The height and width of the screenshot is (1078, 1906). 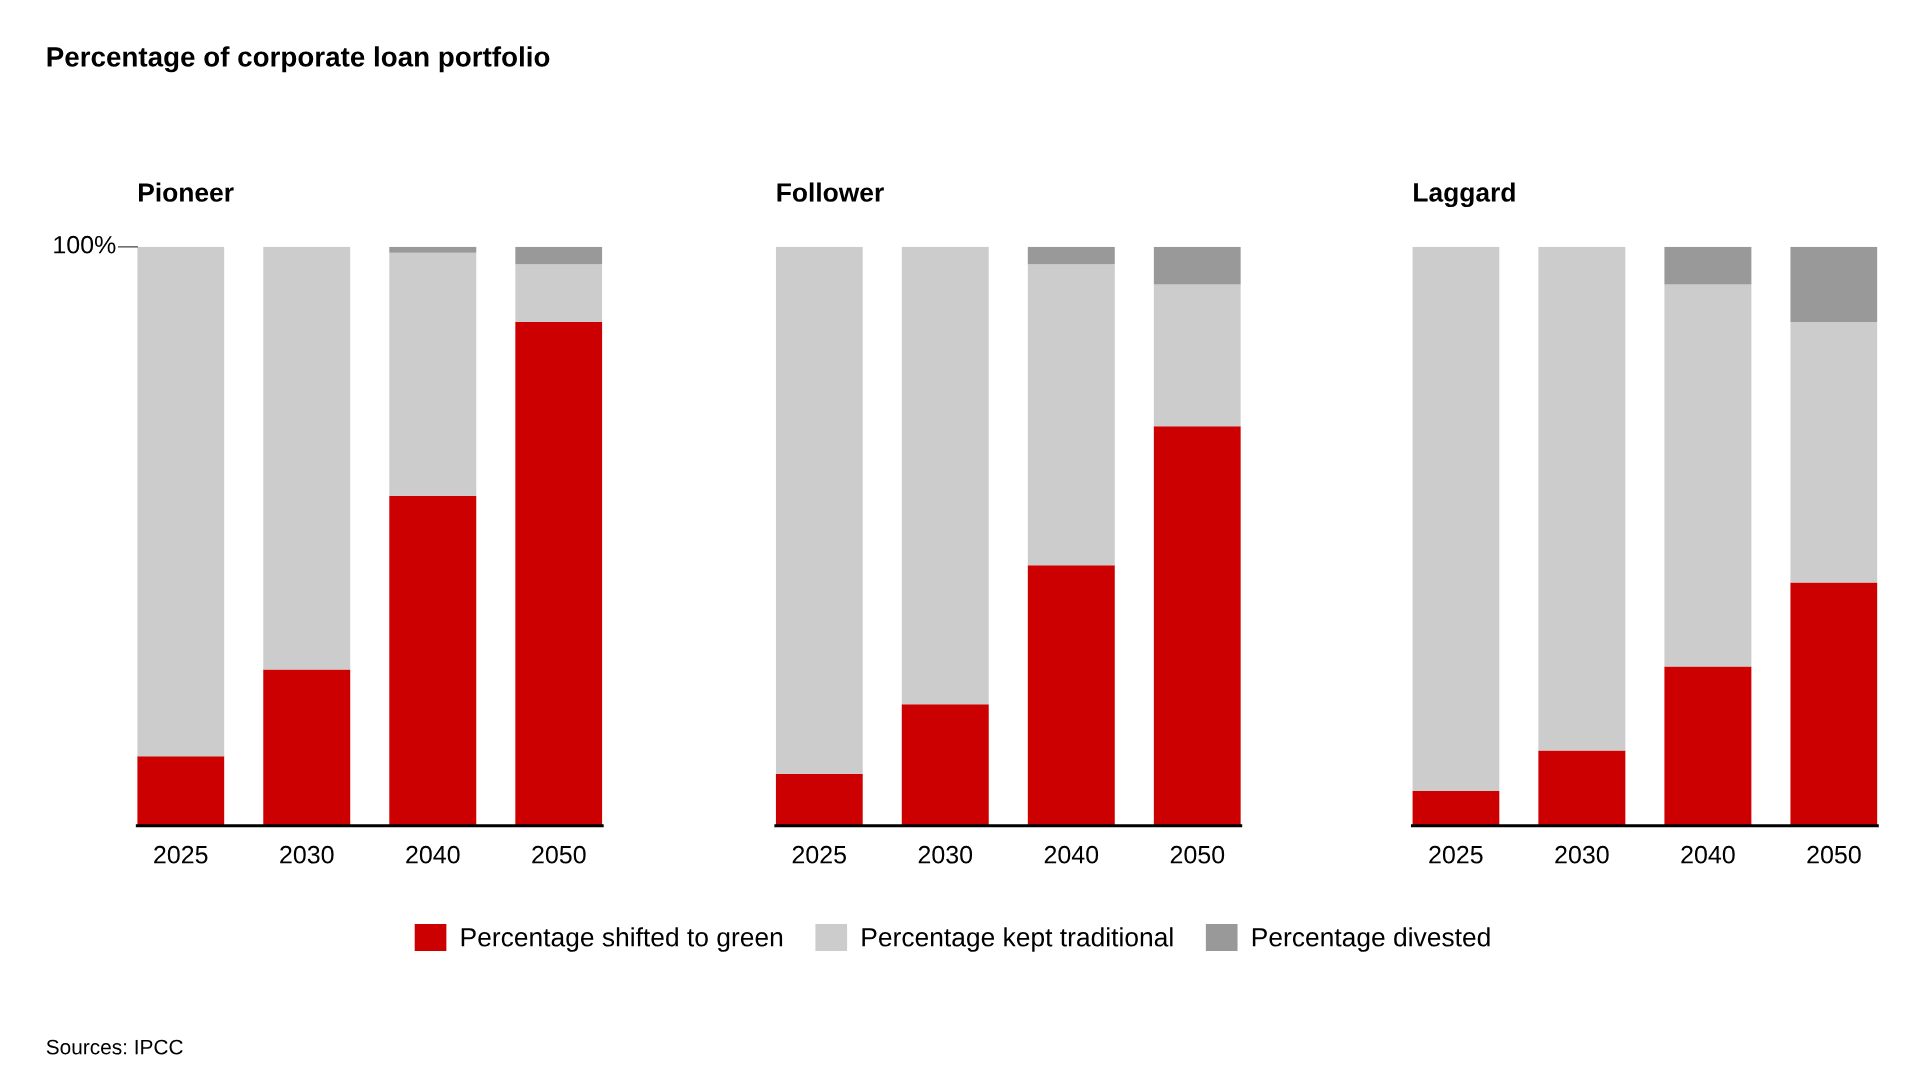 What do you see at coordinates (85, 244) in the screenshot?
I see `text: 100%` at bounding box center [85, 244].